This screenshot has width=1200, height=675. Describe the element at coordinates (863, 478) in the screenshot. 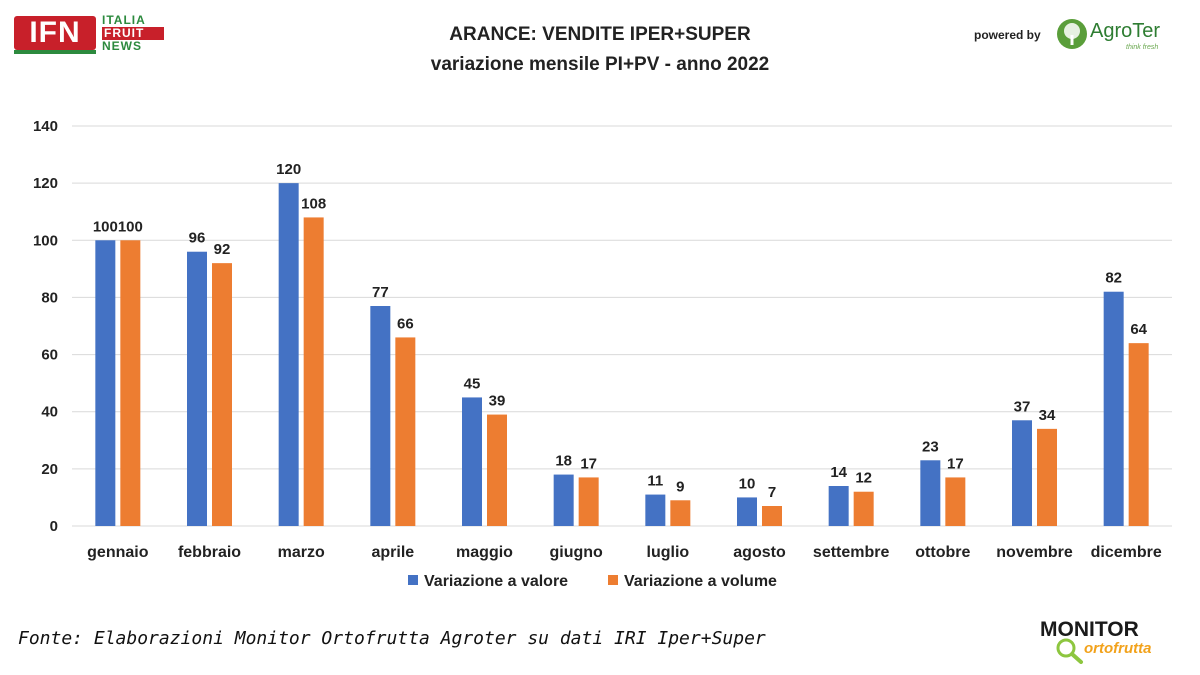

I see `data-label-volume-settembre: 12` at that location.